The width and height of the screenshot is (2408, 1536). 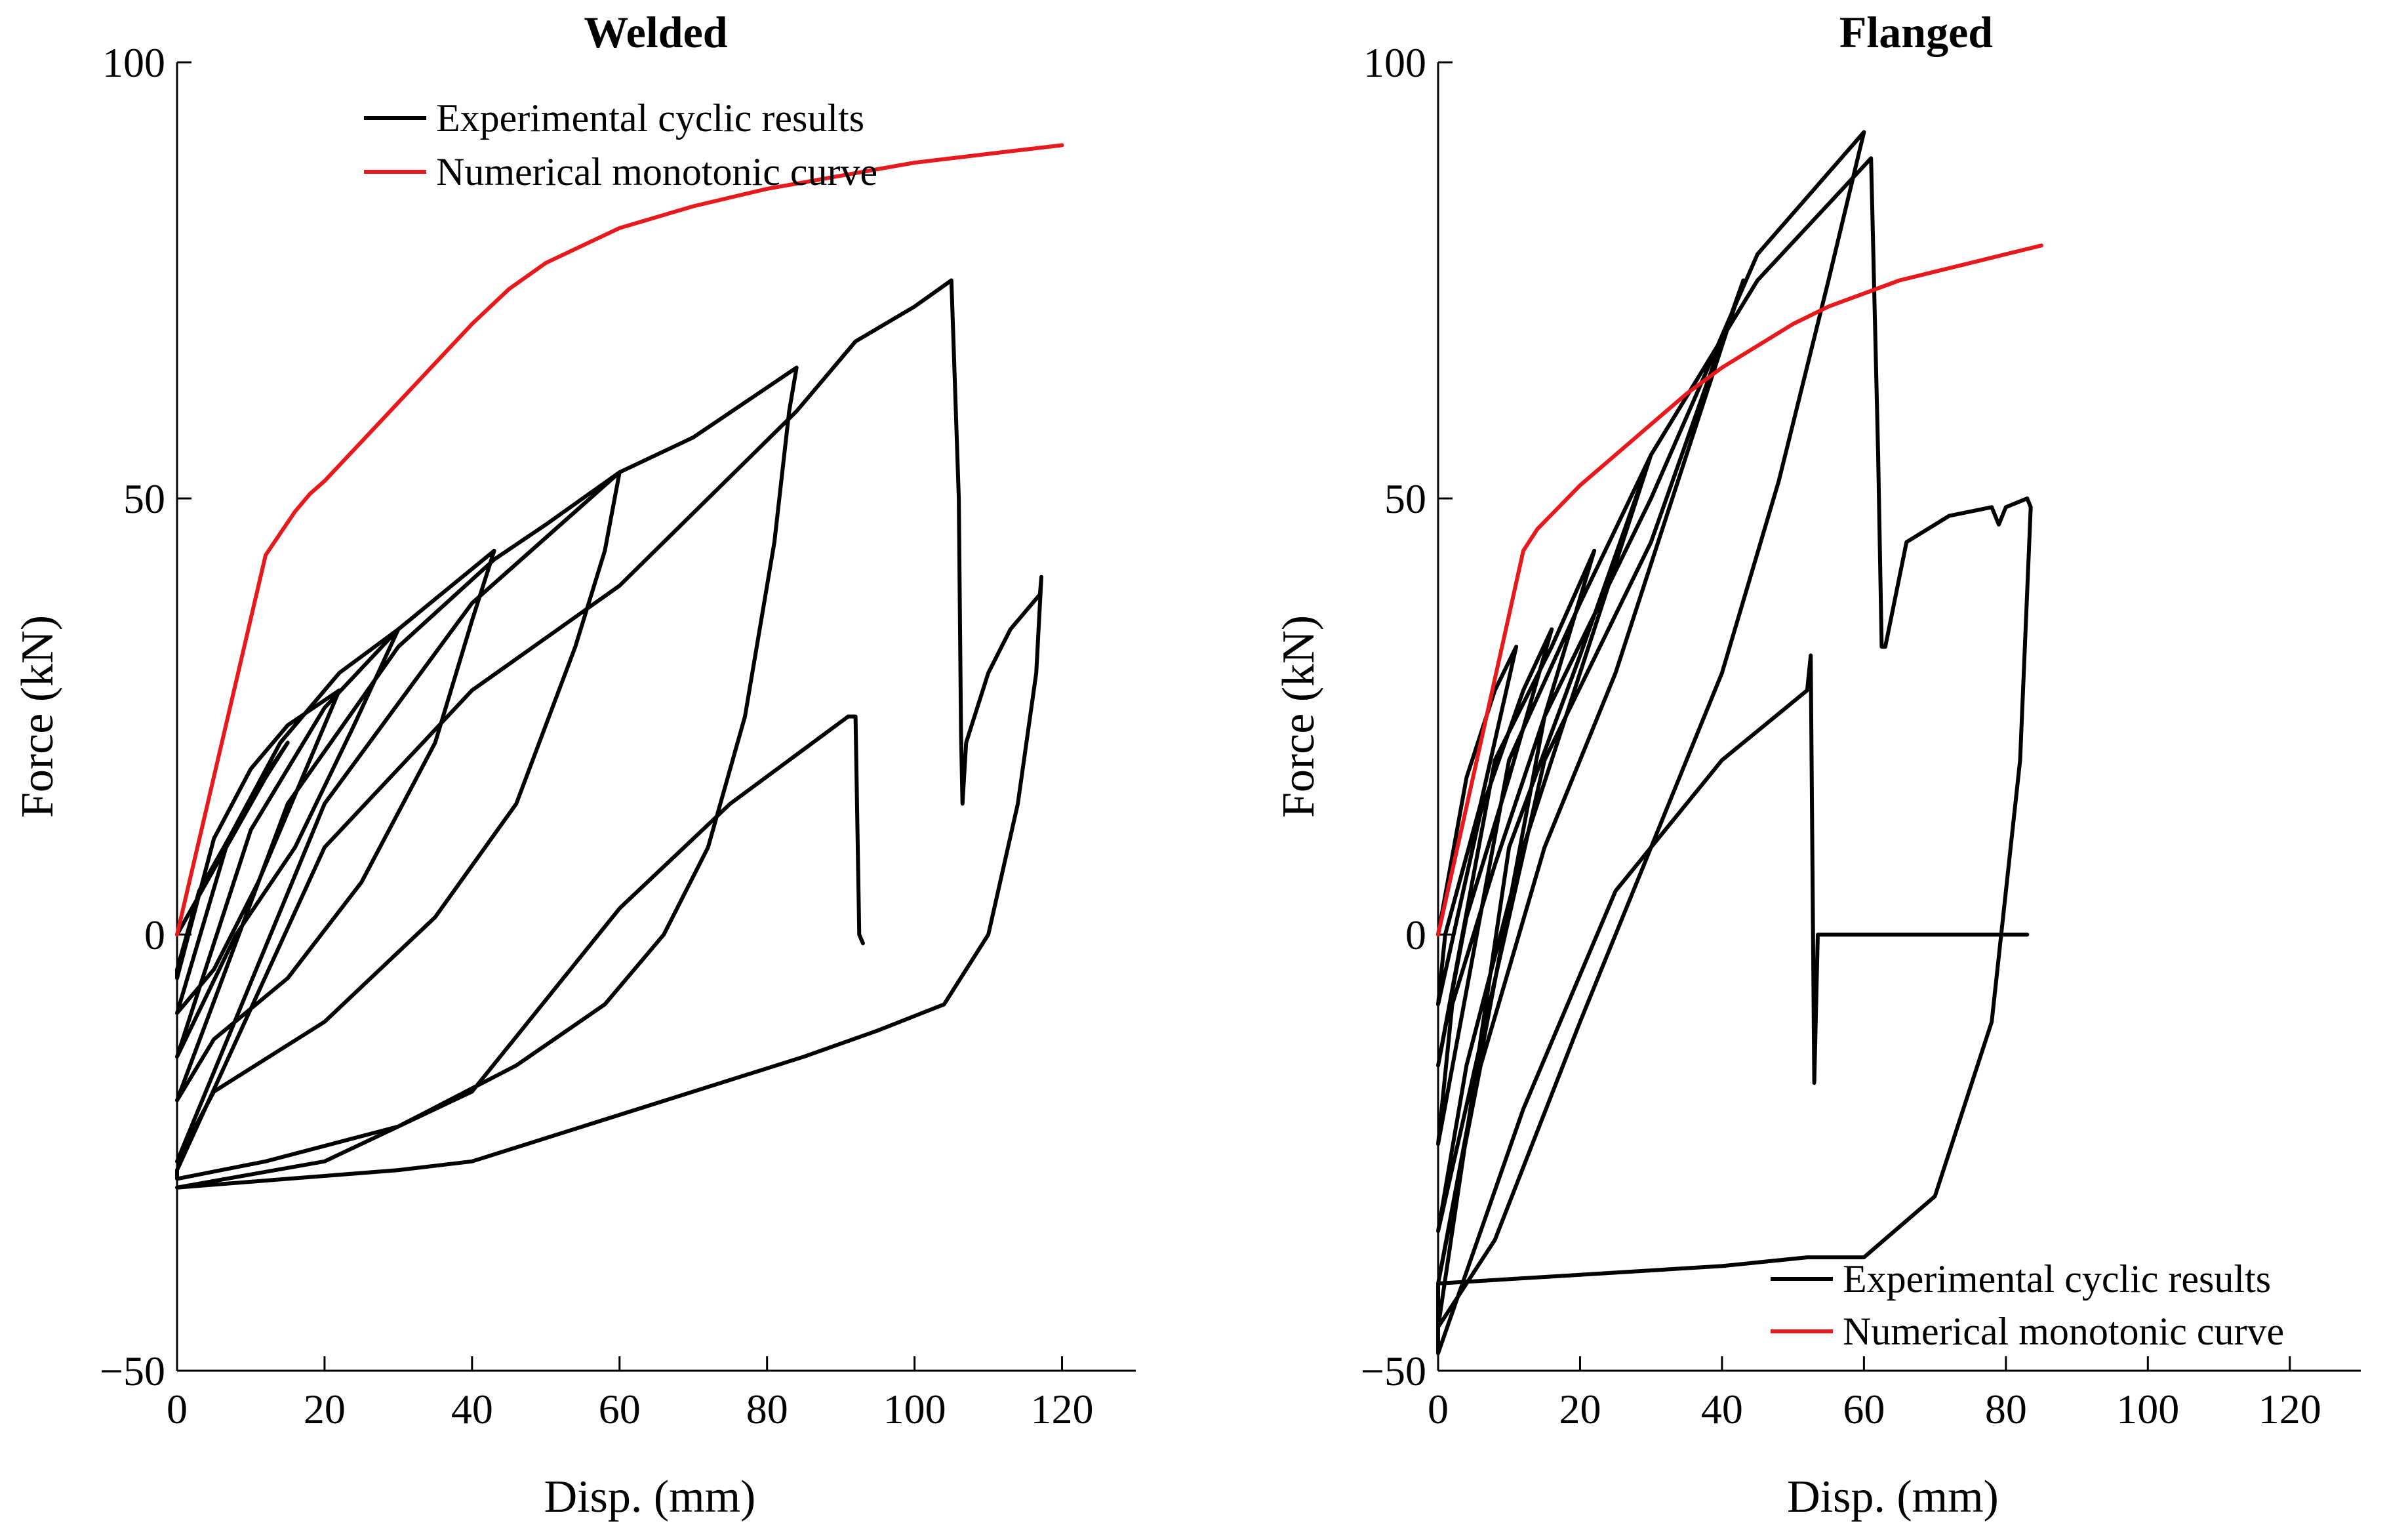 I want to click on chart-title: Flanged, so click(x=1916, y=32).